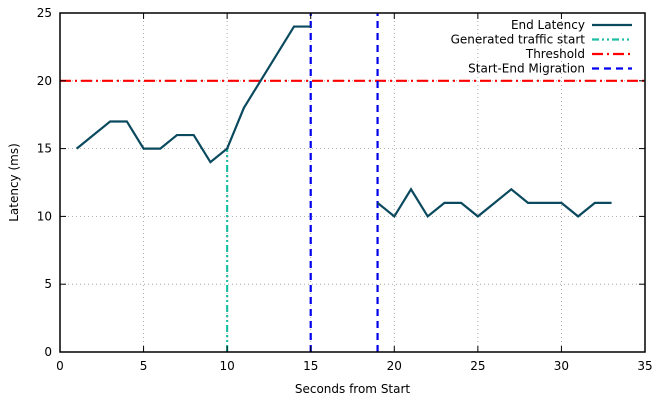 Image resolution: width=654 pixels, height=401 pixels. Describe the element at coordinates (44, 81) in the screenshot. I see `y-tick-label: 20` at that location.